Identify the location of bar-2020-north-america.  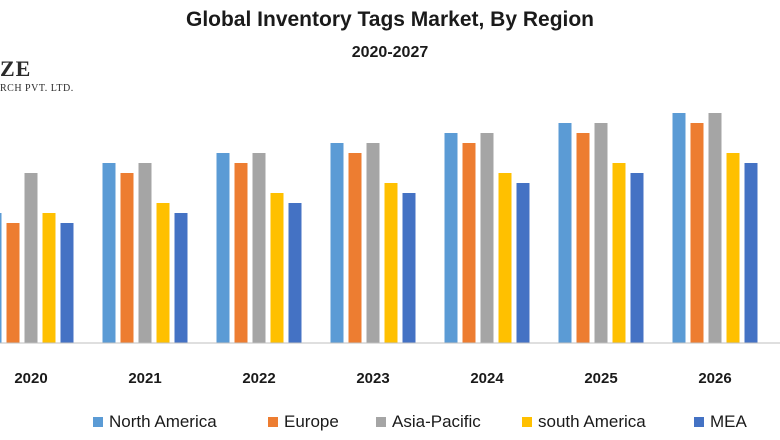
(1, 278).